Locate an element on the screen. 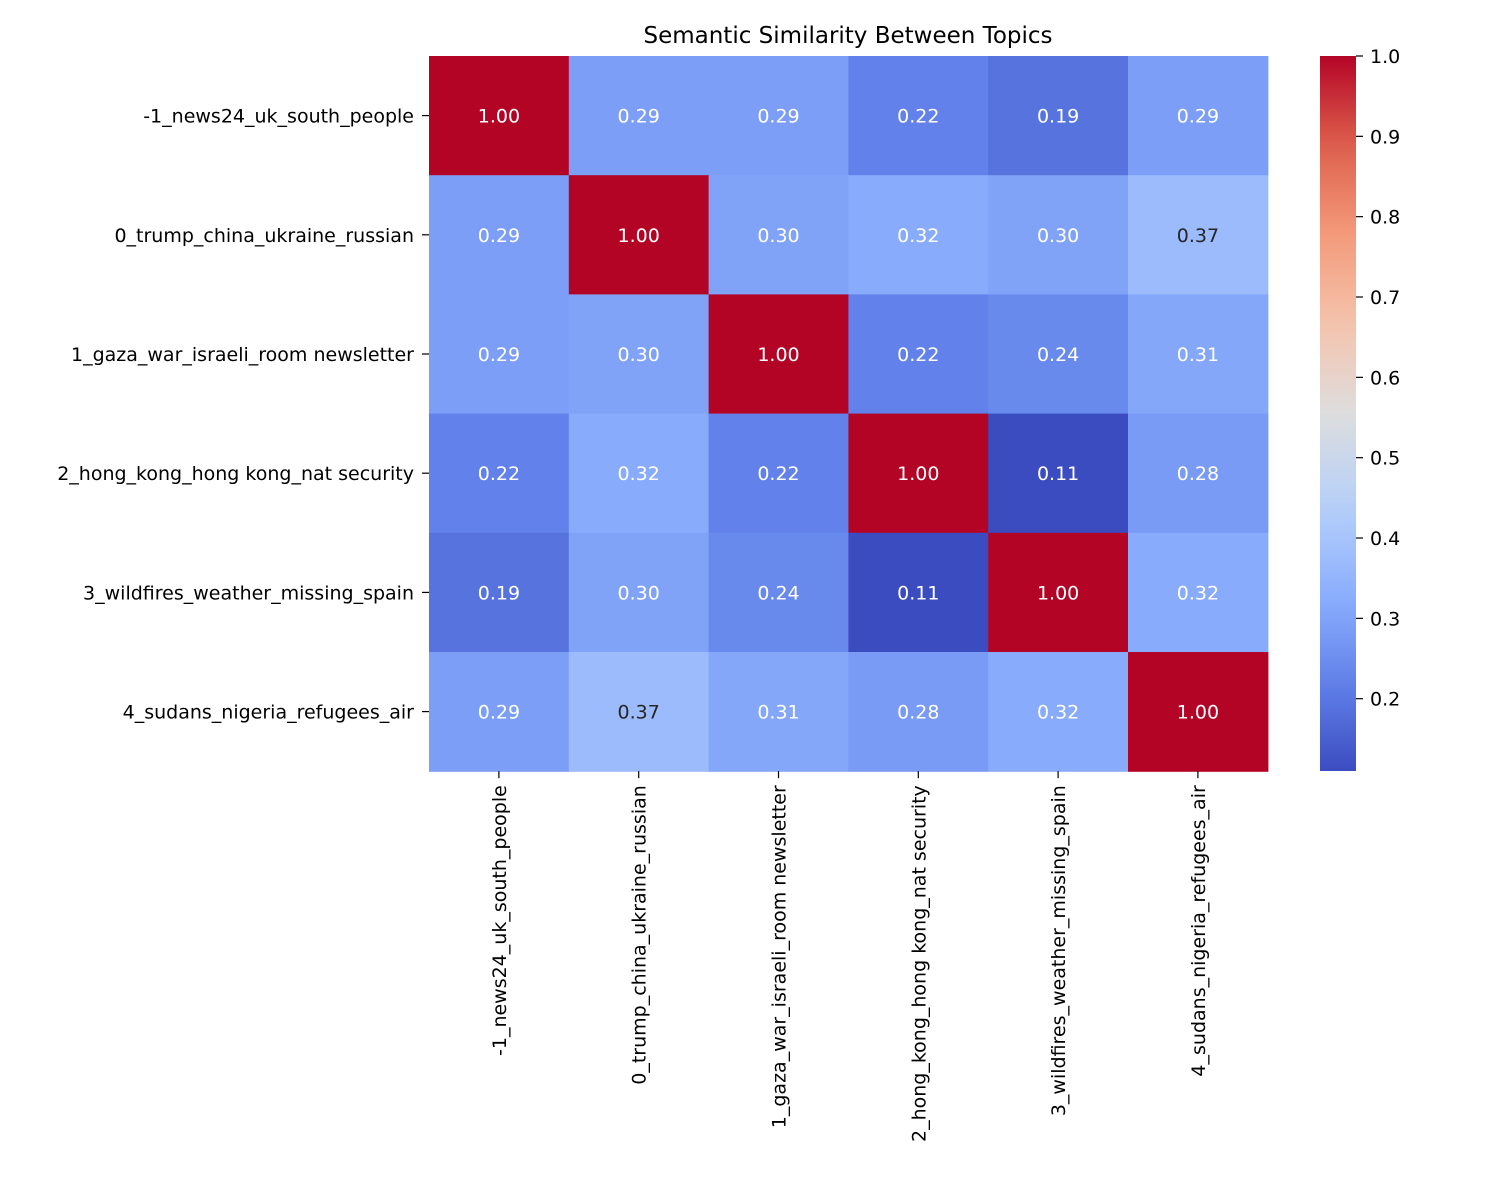 The height and width of the screenshot is (1200, 1500). colorbar-tick-label: 0.6 is located at coordinates (1385, 378).